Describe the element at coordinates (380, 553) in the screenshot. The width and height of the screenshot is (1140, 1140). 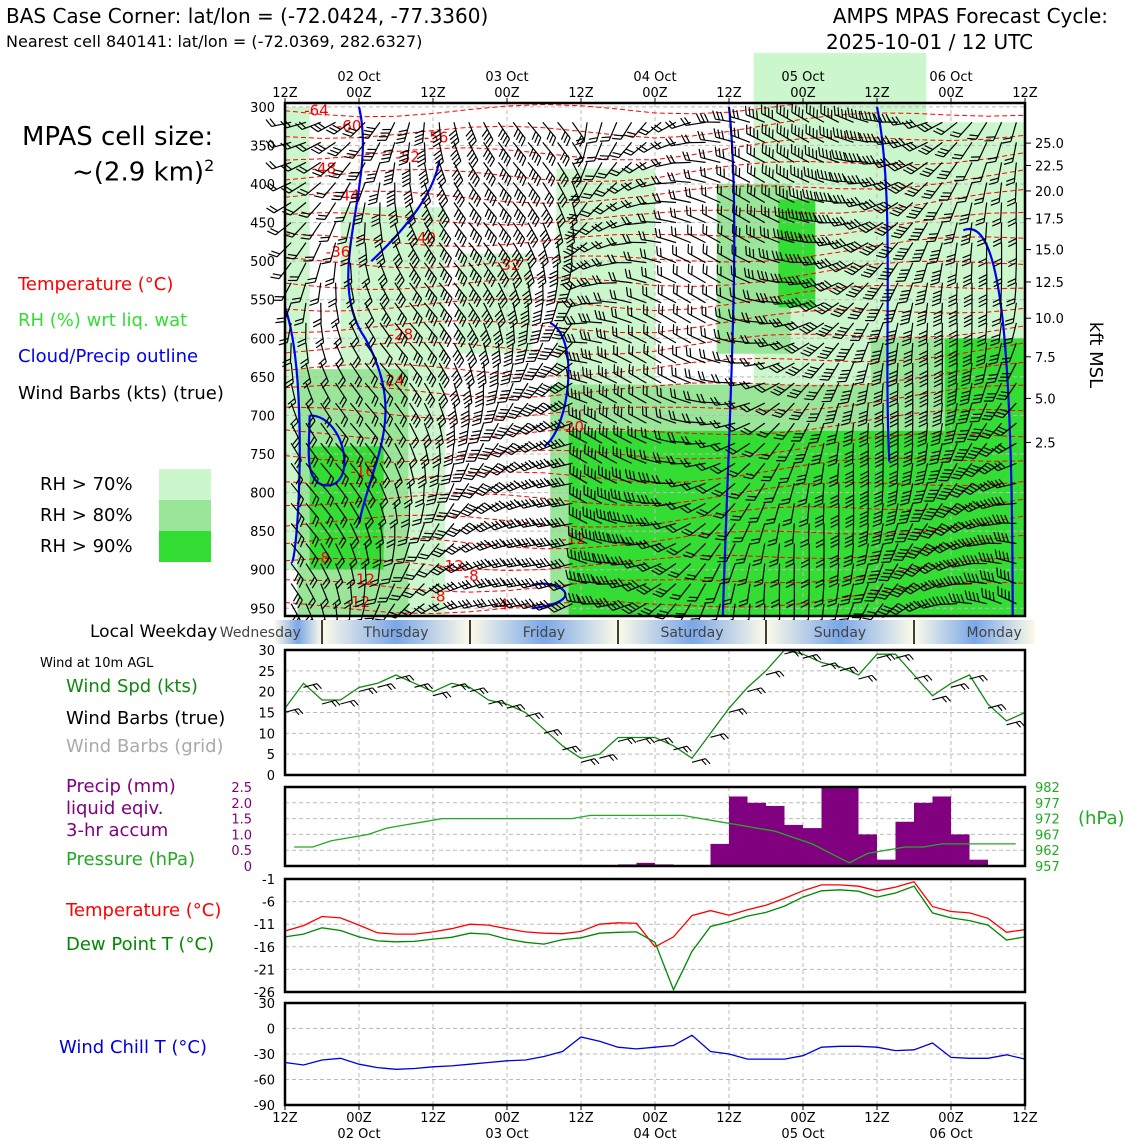
I see `barb-staff` at that location.